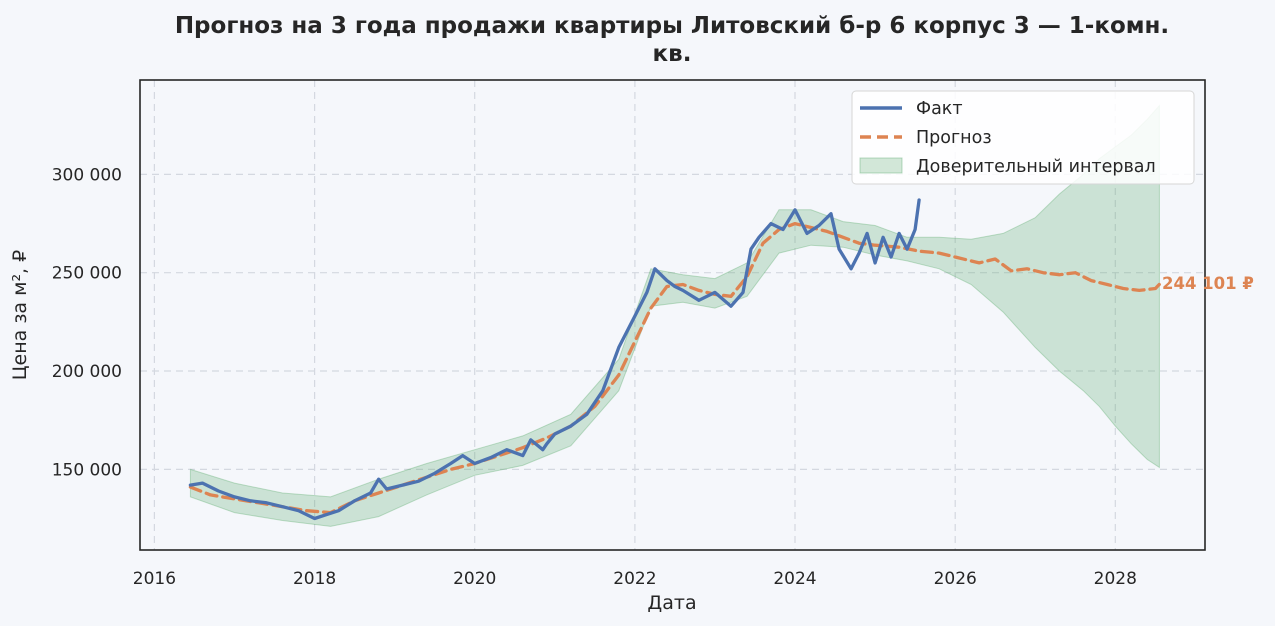 The width and height of the screenshot is (1275, 626). I want to click on legend-forecast-label: Прогноз, so click(954, 138).